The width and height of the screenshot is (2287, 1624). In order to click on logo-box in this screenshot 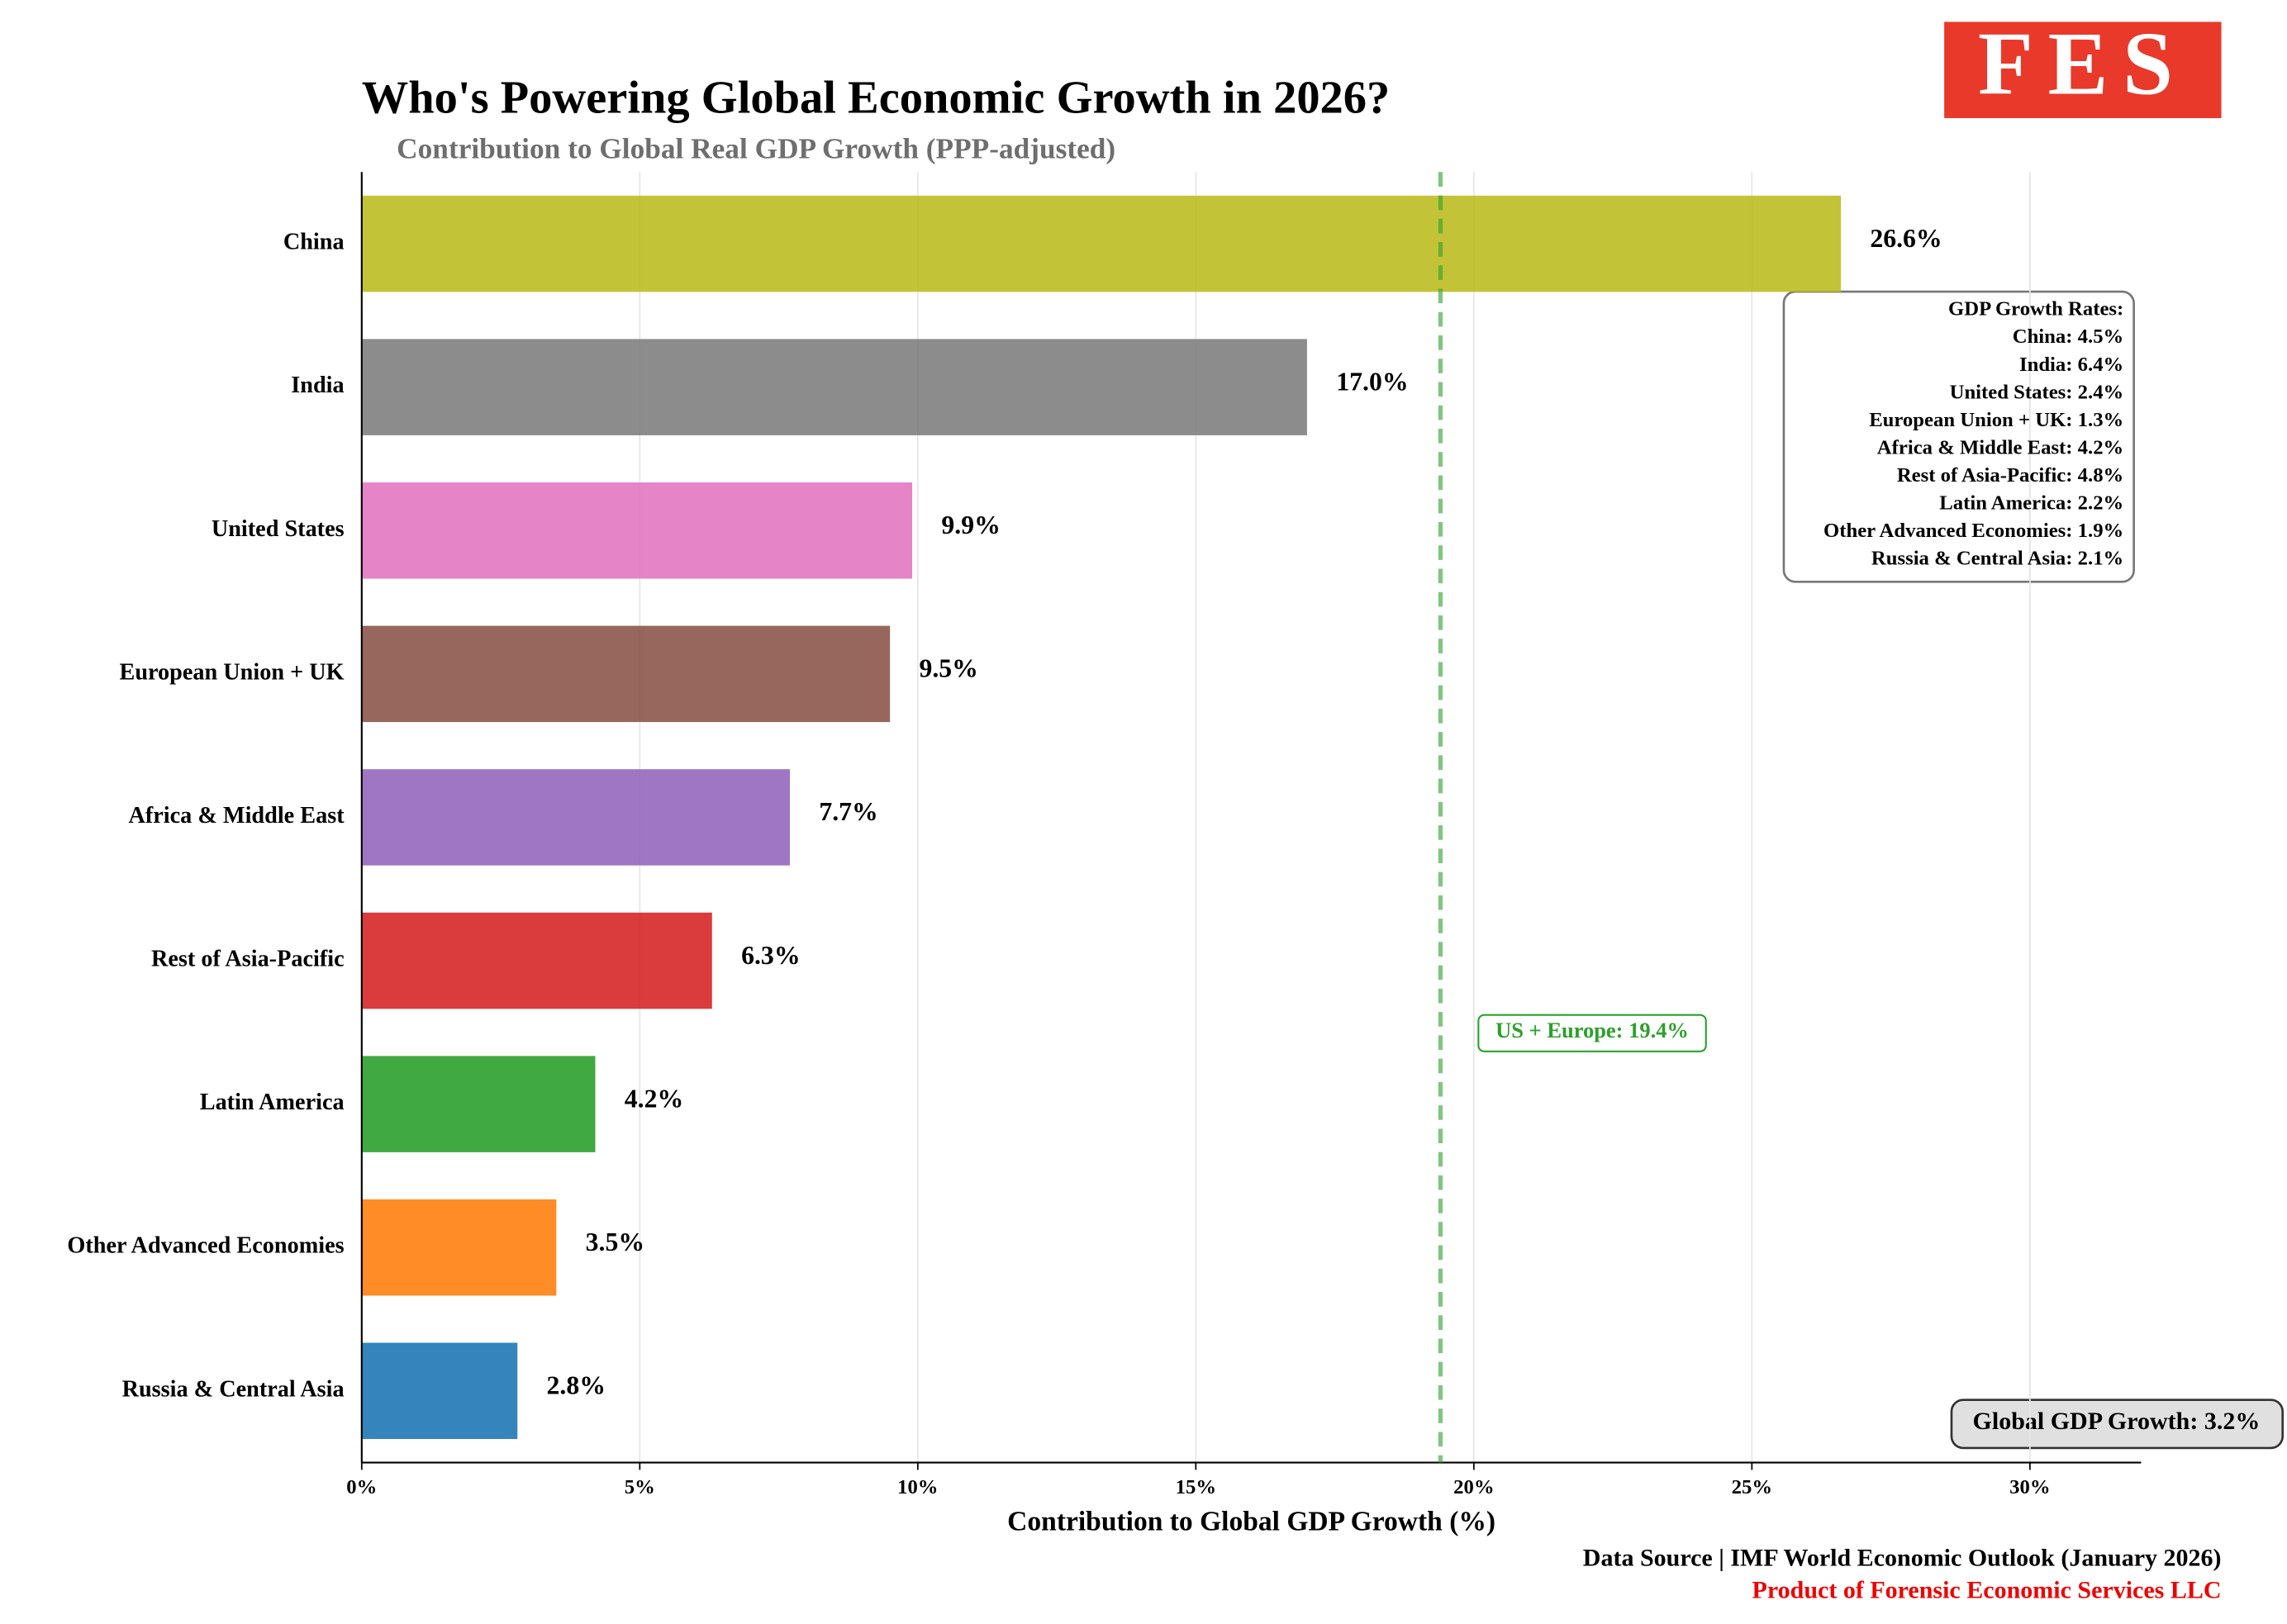, I will do `click(2083, 69)`.